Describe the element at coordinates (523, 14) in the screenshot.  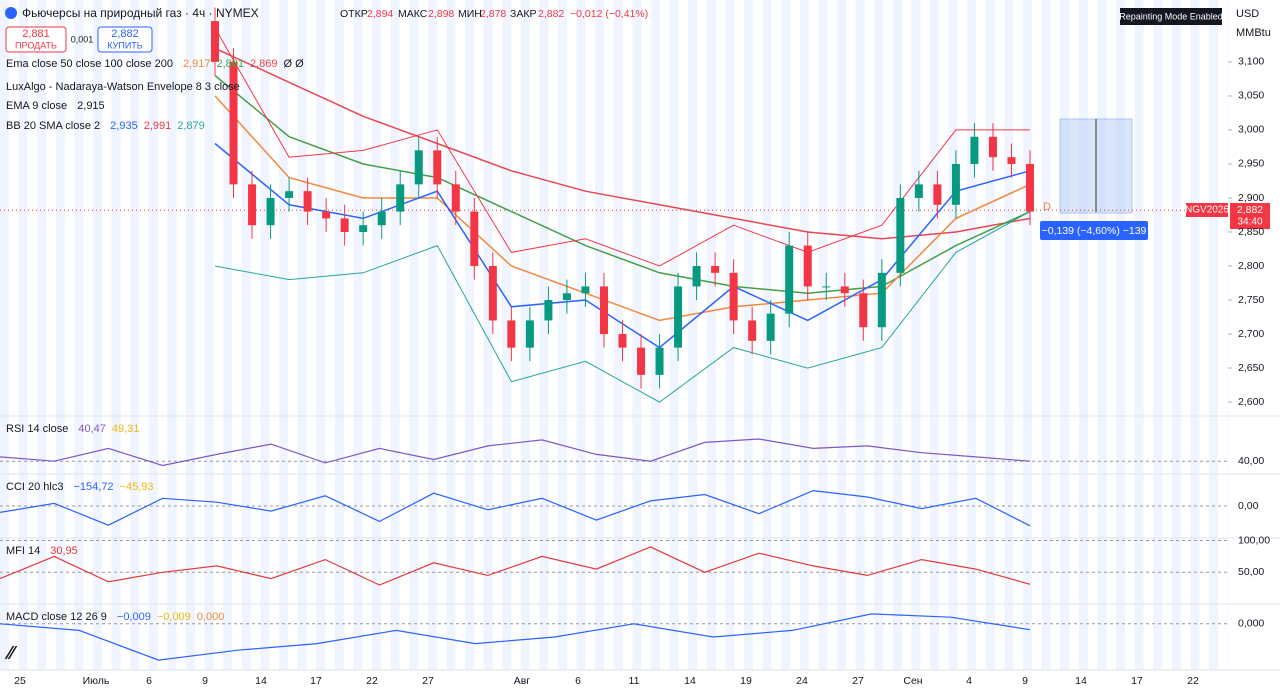
I see `close-label: ЗАКР` at that location.